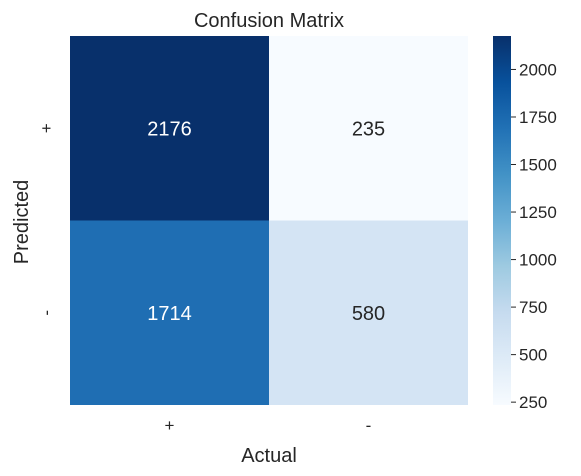 Image resolution: width=581 pixels, height=476 pixels. I want to click on x-axis-ticks: + -, so click(268, 425).